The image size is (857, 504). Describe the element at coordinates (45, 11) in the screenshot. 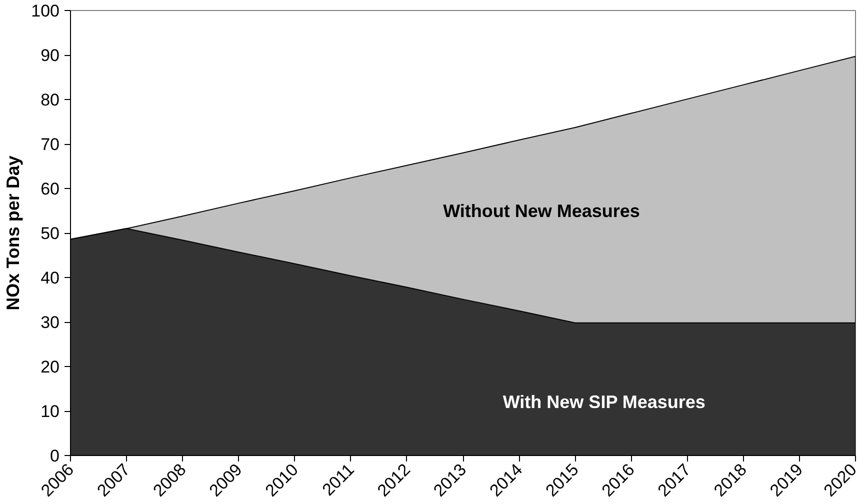

I see `y-tick-label: 100` at that location.